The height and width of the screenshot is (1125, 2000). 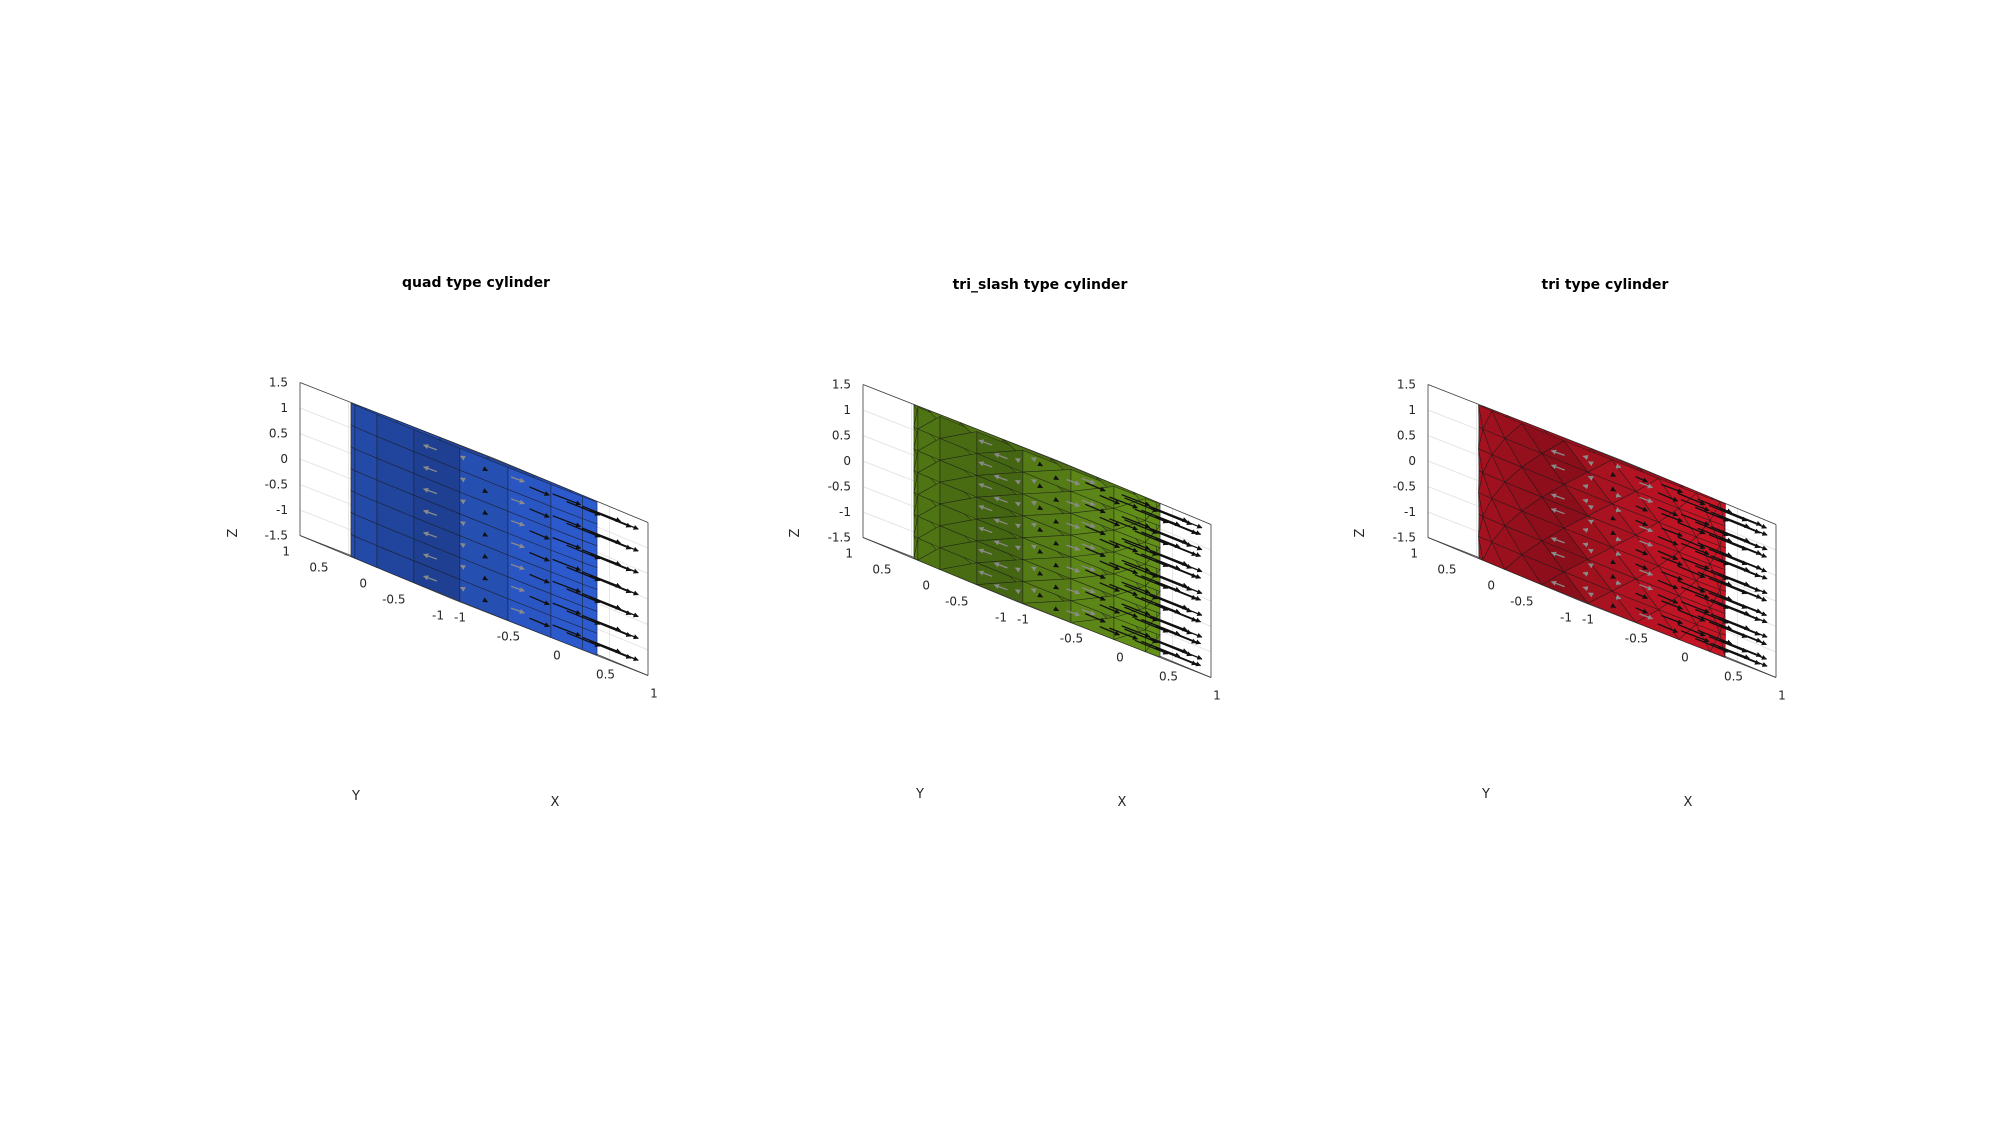 What do you see at coordinates (1566, 618) in the screenshot?
I see `y-tick-label: -1` at bounding box center [1566, 618].